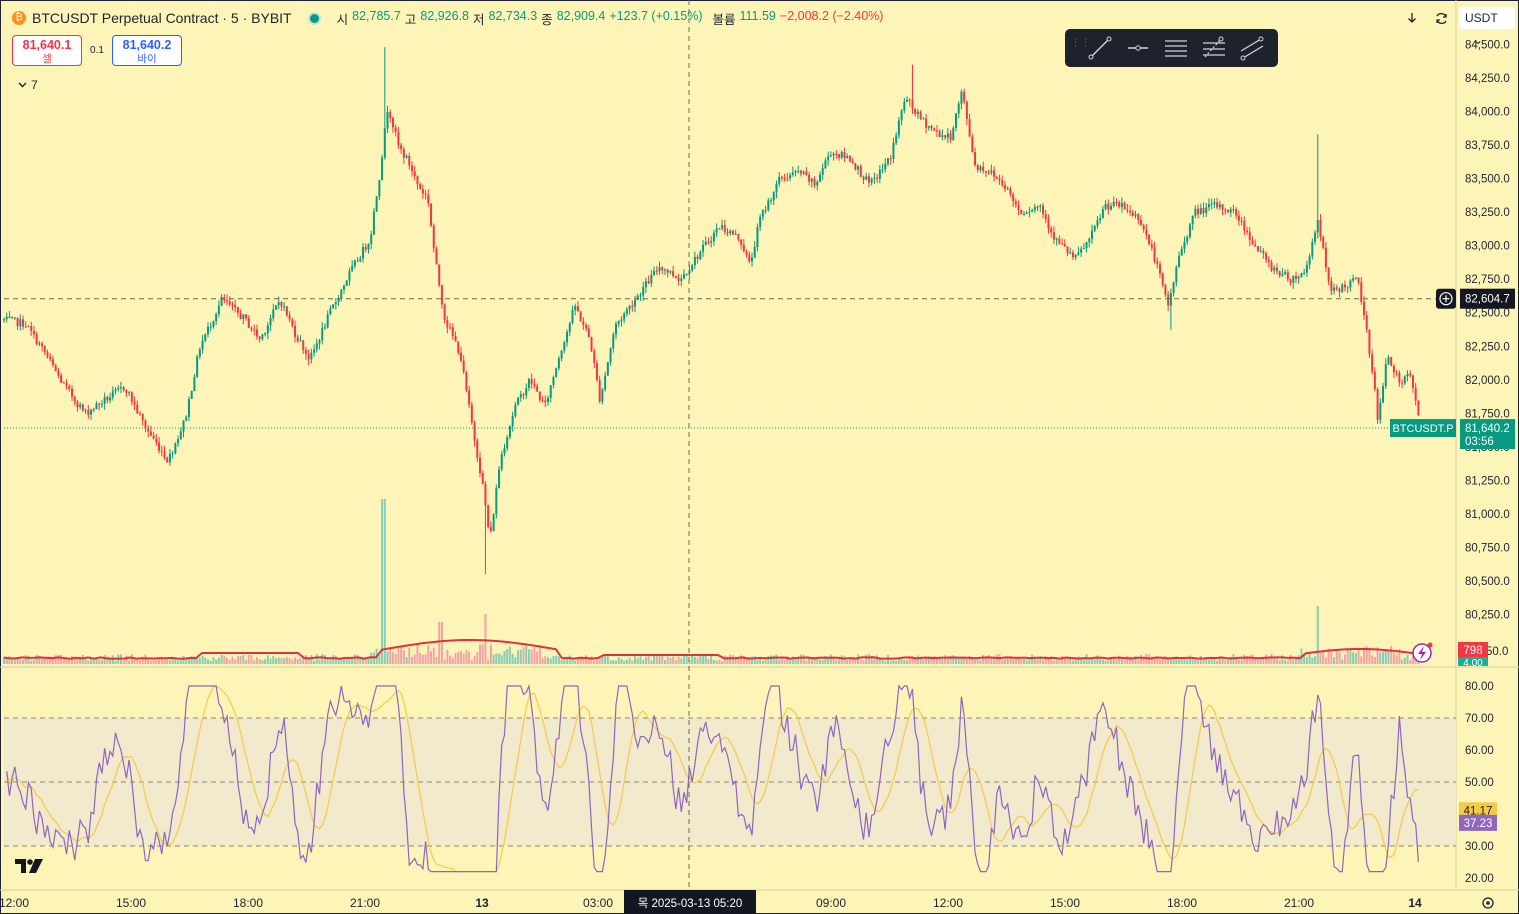 Image resolution: width=1519 pixels, height=914 pixels. I want to click on download-button, so click(1412, 18).